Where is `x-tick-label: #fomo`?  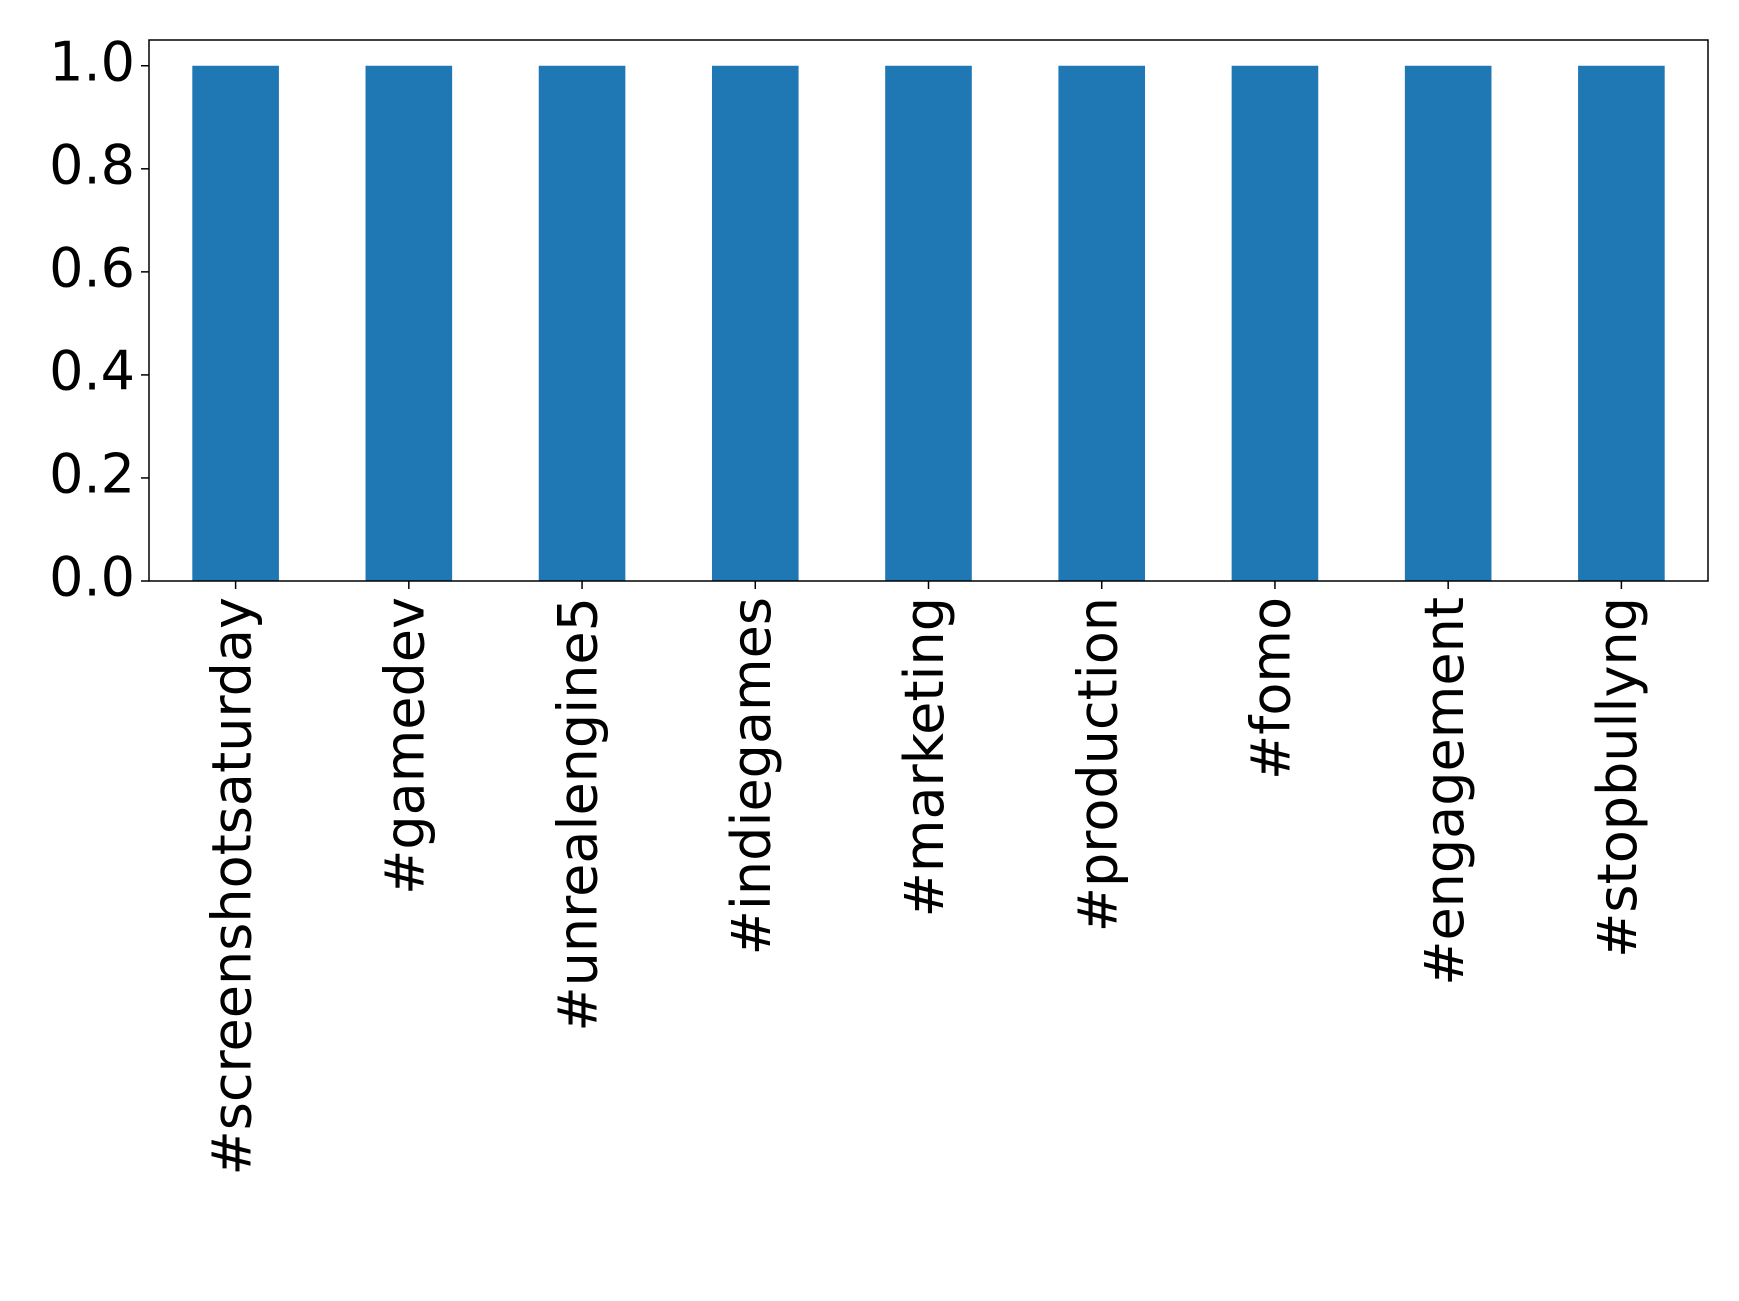 x-tick-label: #fomo is located at coordinates (1271, 688).